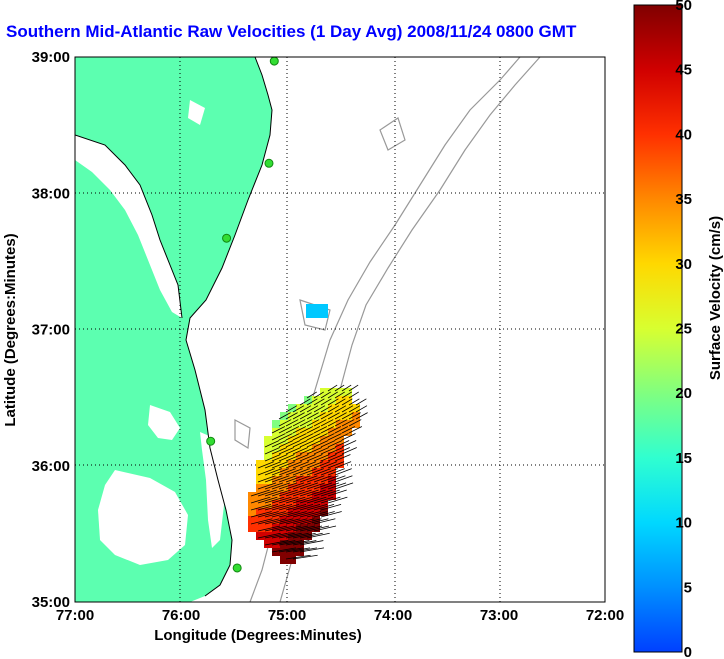 The height and width of the screenshot is (659, 724). What do you see at coordinates (688, 587) in the screenshot?
I see `colorbar-tick-label: 5` at bounding box center [688, 587].